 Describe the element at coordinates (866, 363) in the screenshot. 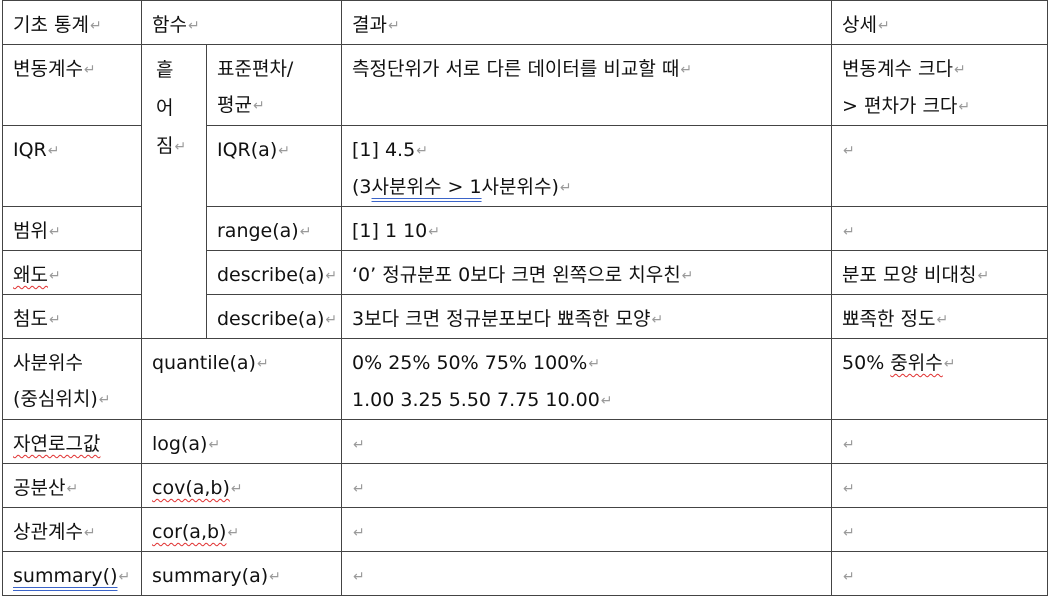

I see `quantile-detail-prefix: 50%` at that location.